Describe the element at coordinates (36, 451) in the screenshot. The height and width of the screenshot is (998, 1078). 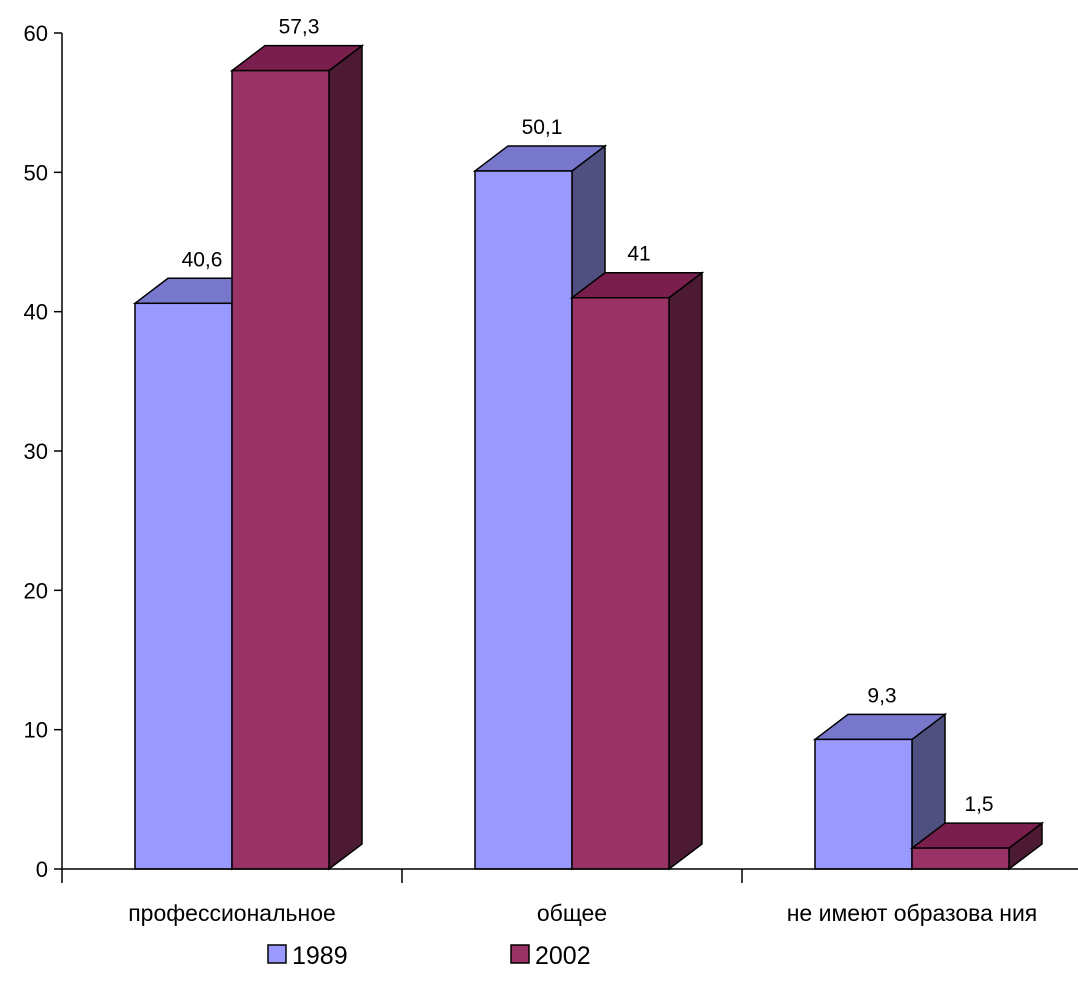
I see `y-tick-label-30: 30` at that location.